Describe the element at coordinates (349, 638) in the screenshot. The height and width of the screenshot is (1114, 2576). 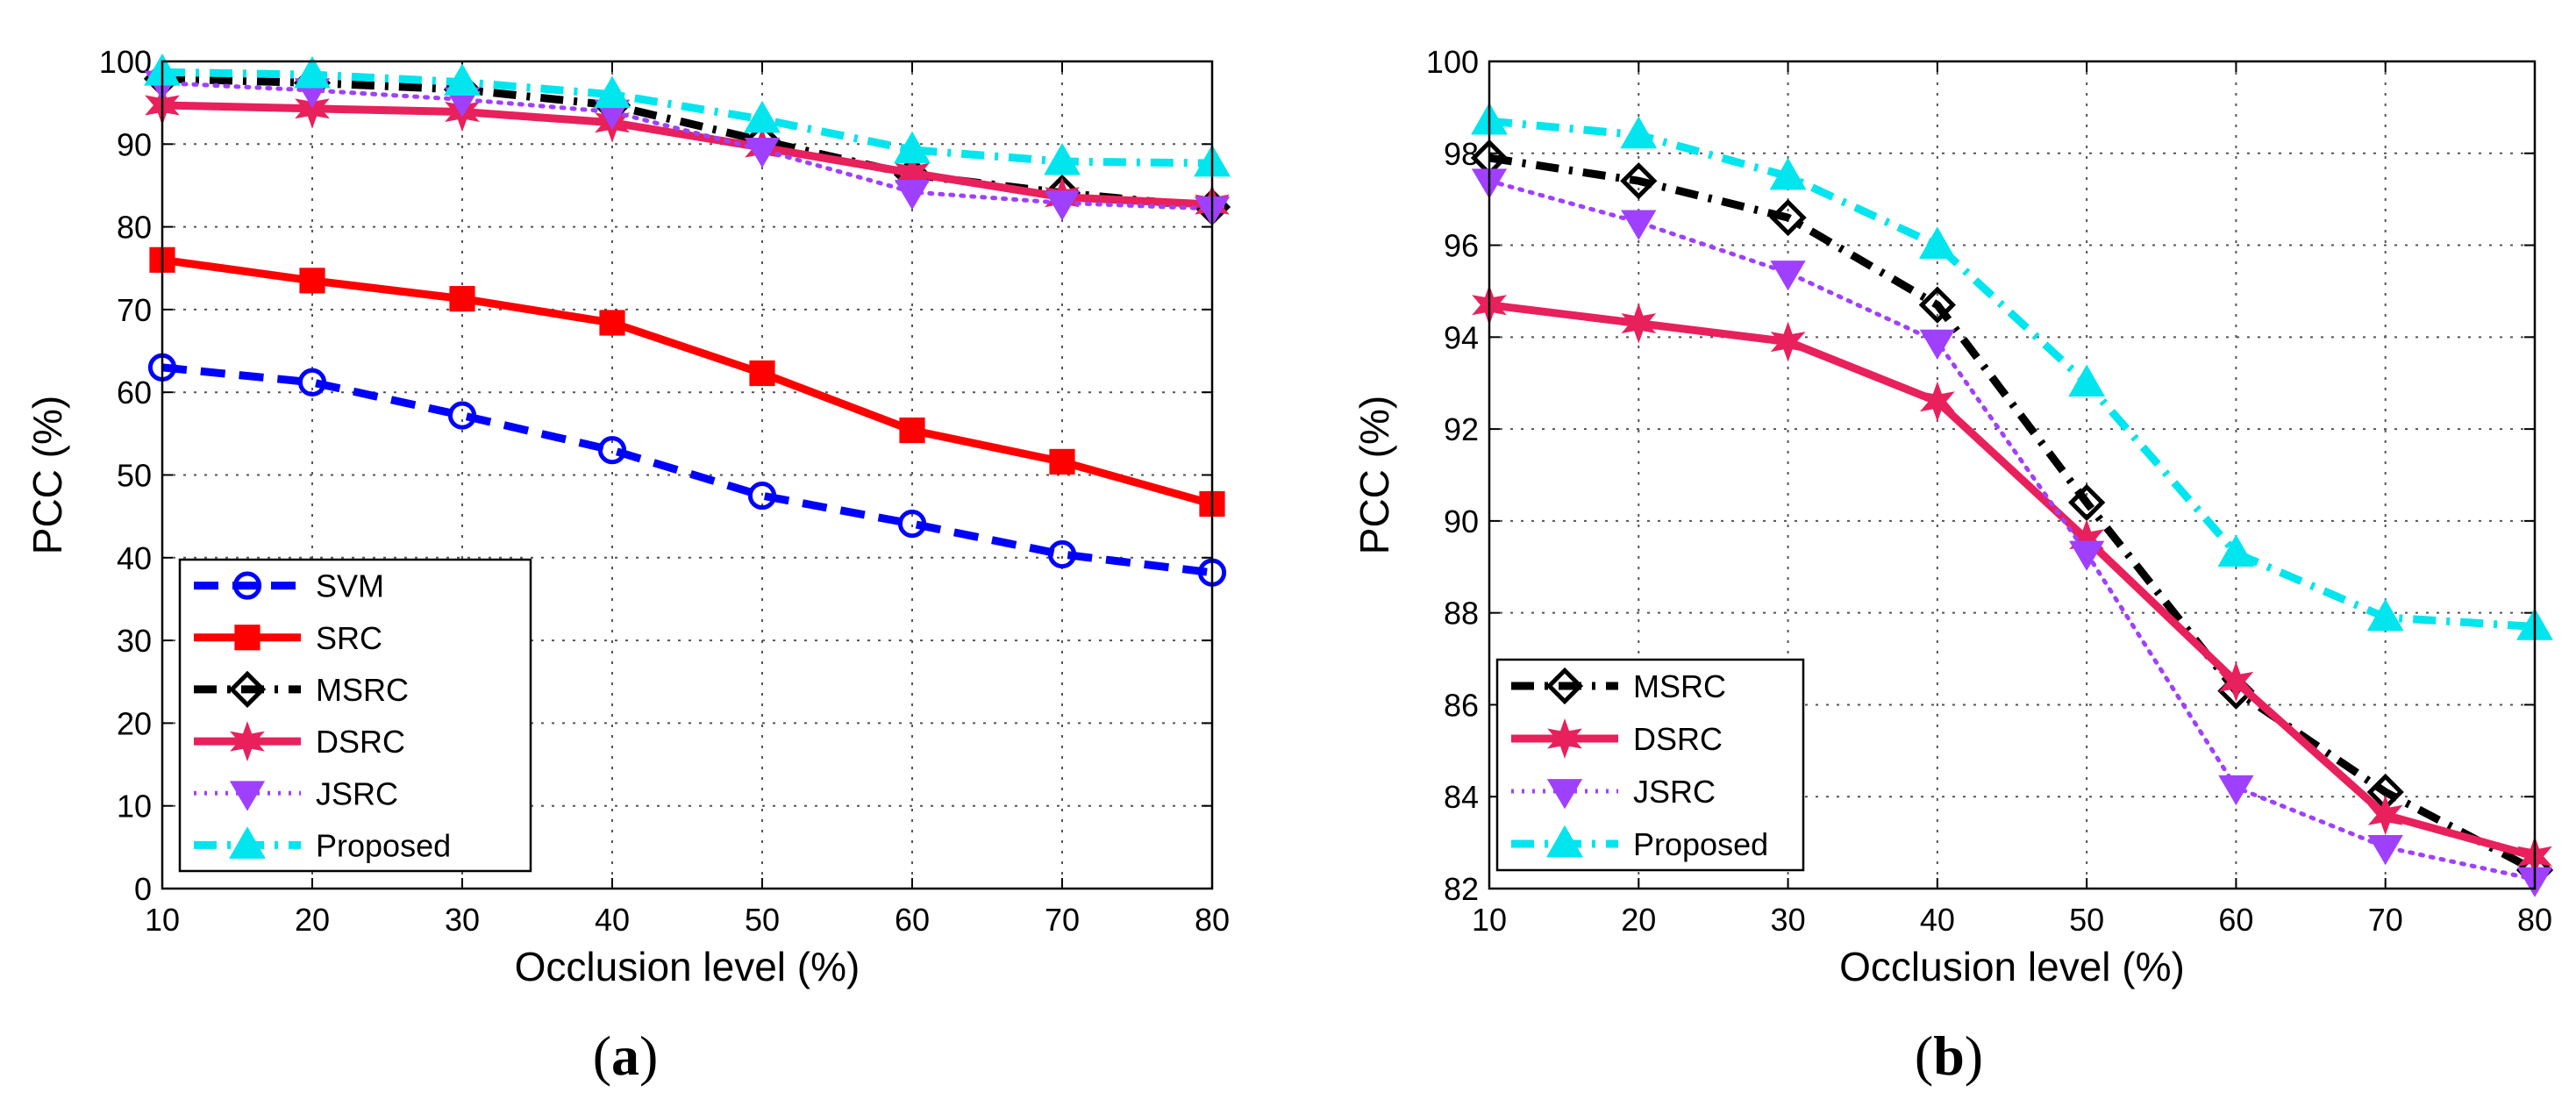
I see `legend-label-src: SRC` at that location.